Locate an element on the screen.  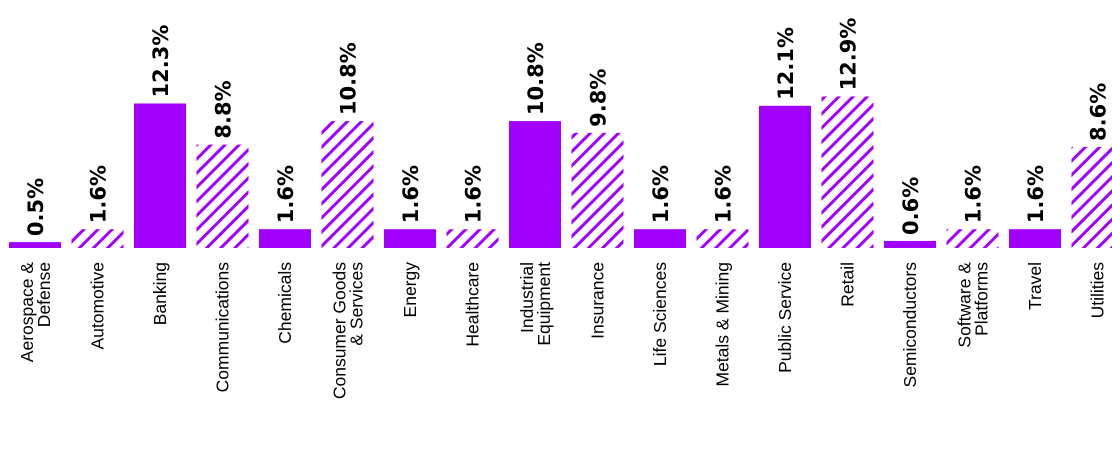
category-label-17-line-0: Utilities is located at coordinates (1098, 290).